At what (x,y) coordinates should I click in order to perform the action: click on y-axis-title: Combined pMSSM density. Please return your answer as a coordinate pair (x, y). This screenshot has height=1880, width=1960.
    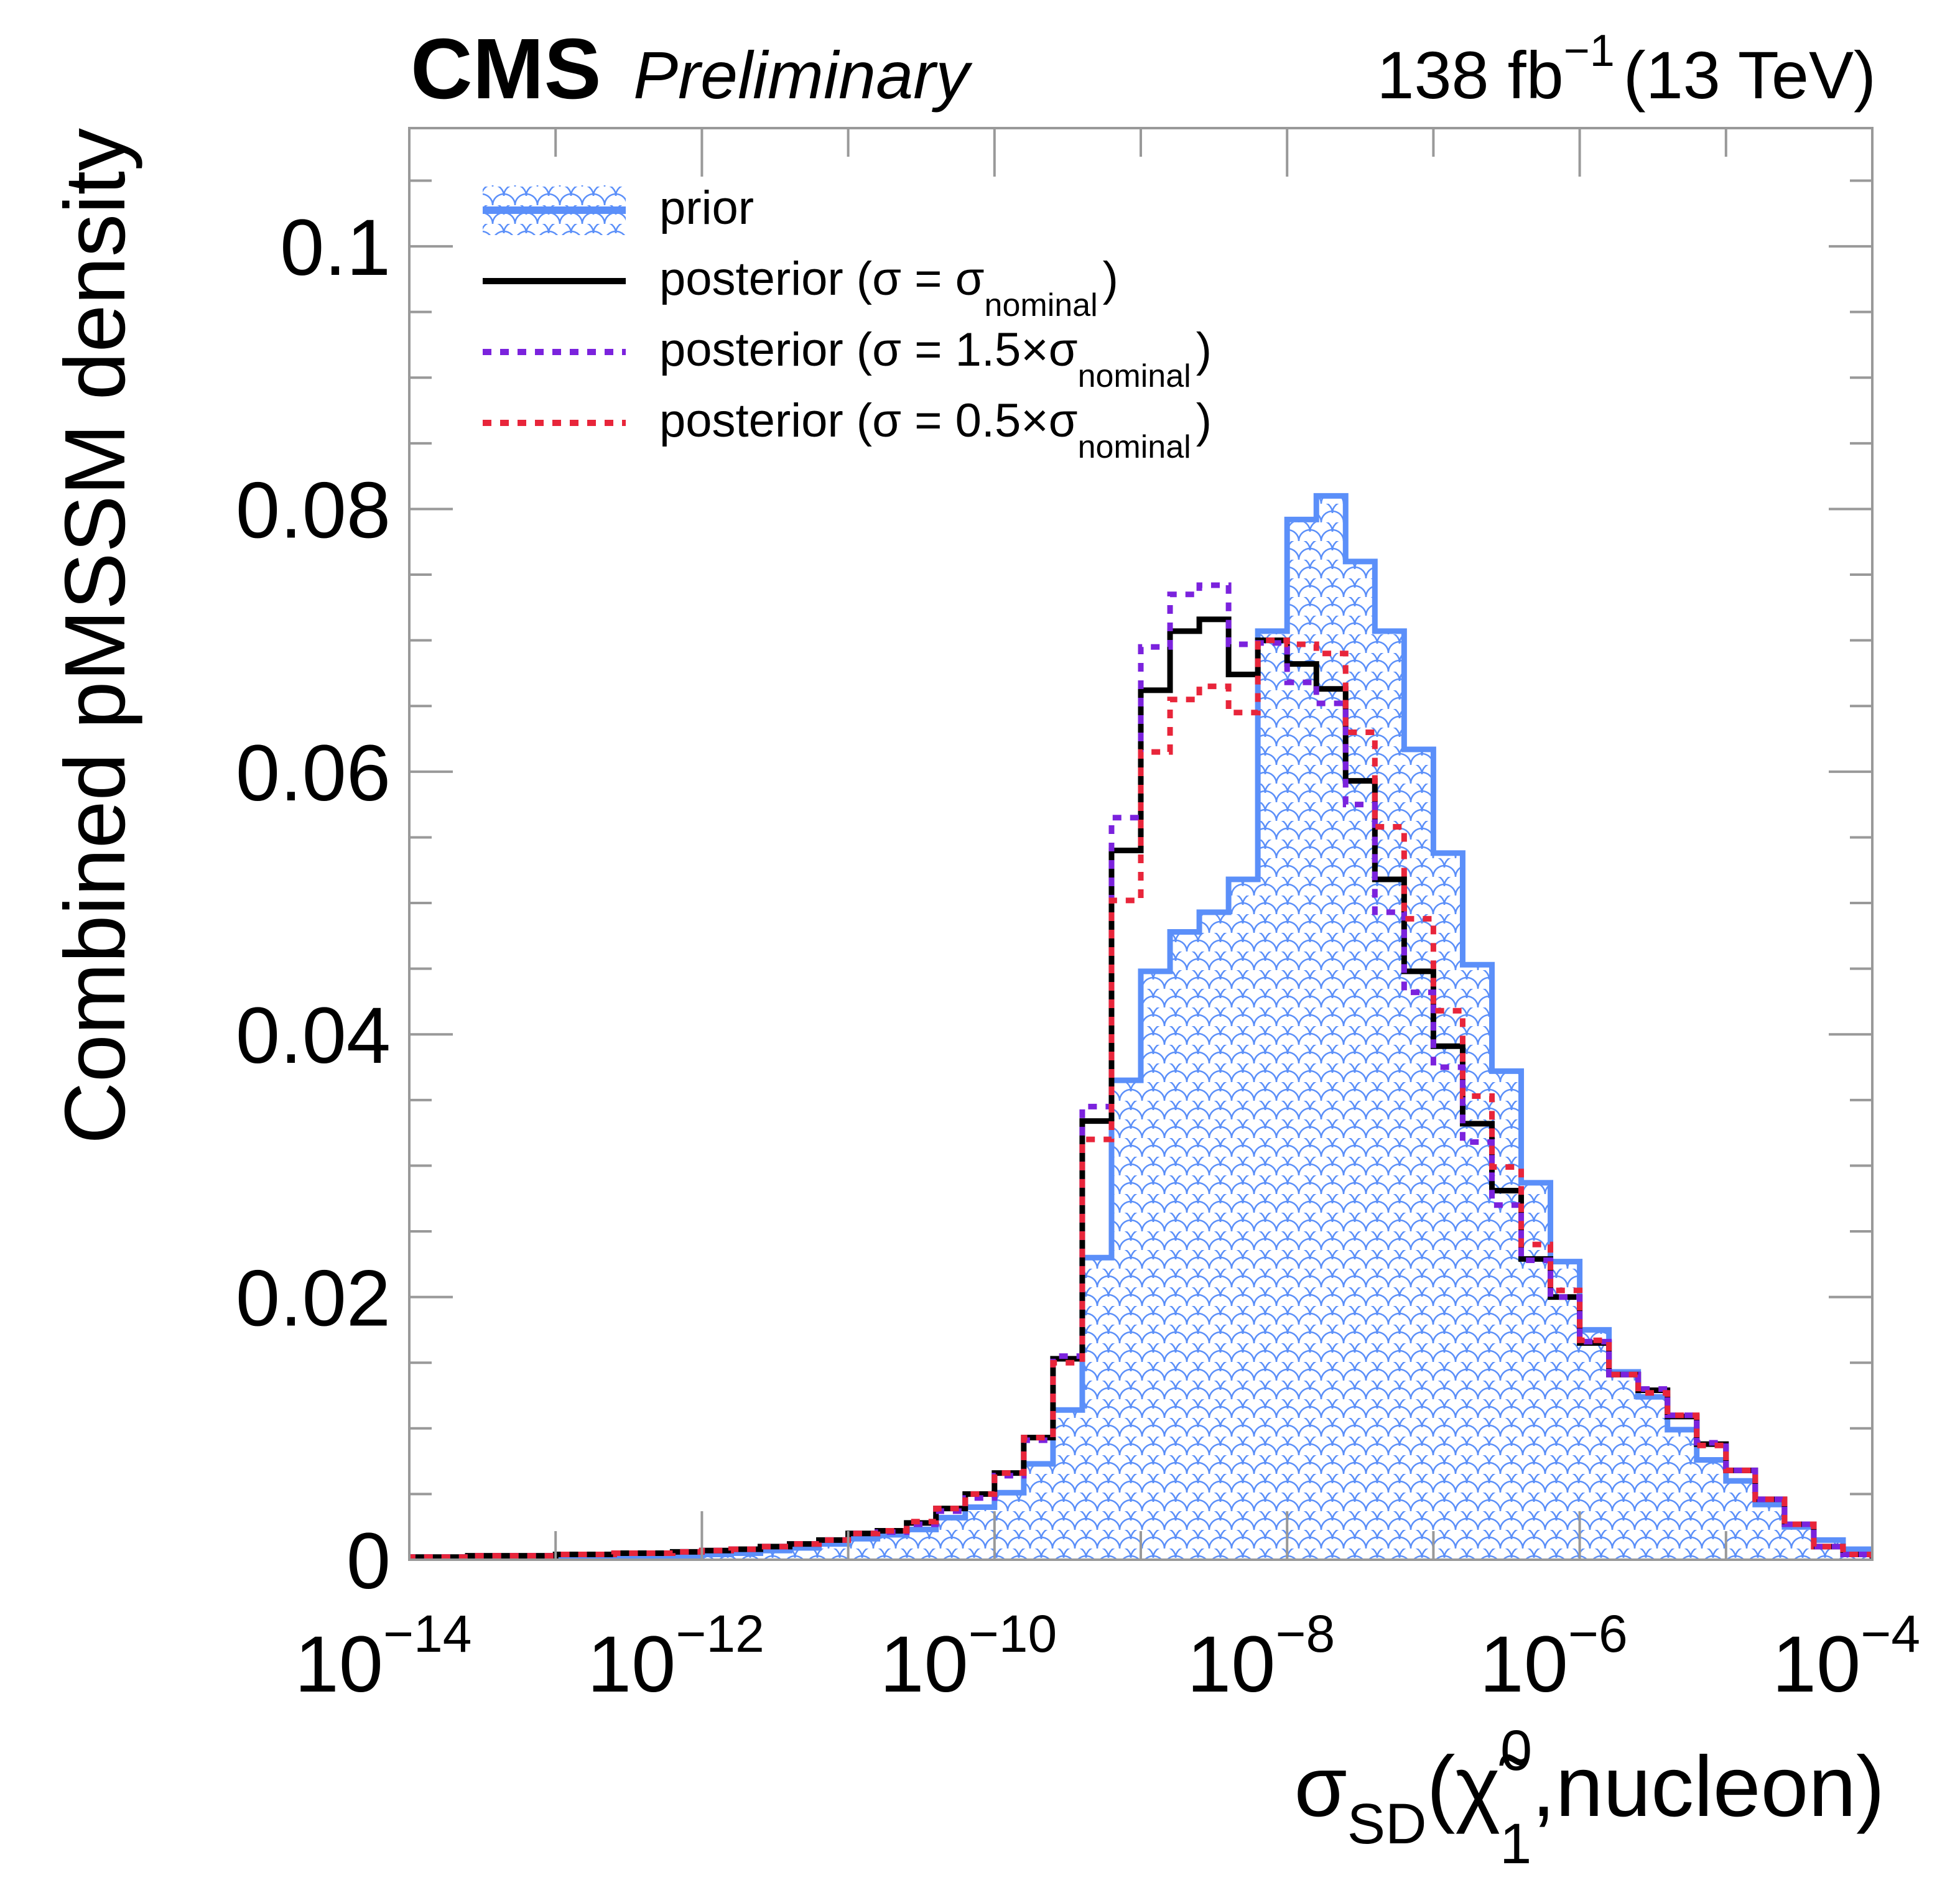
    Looking at the image, I should click on (95, 636).